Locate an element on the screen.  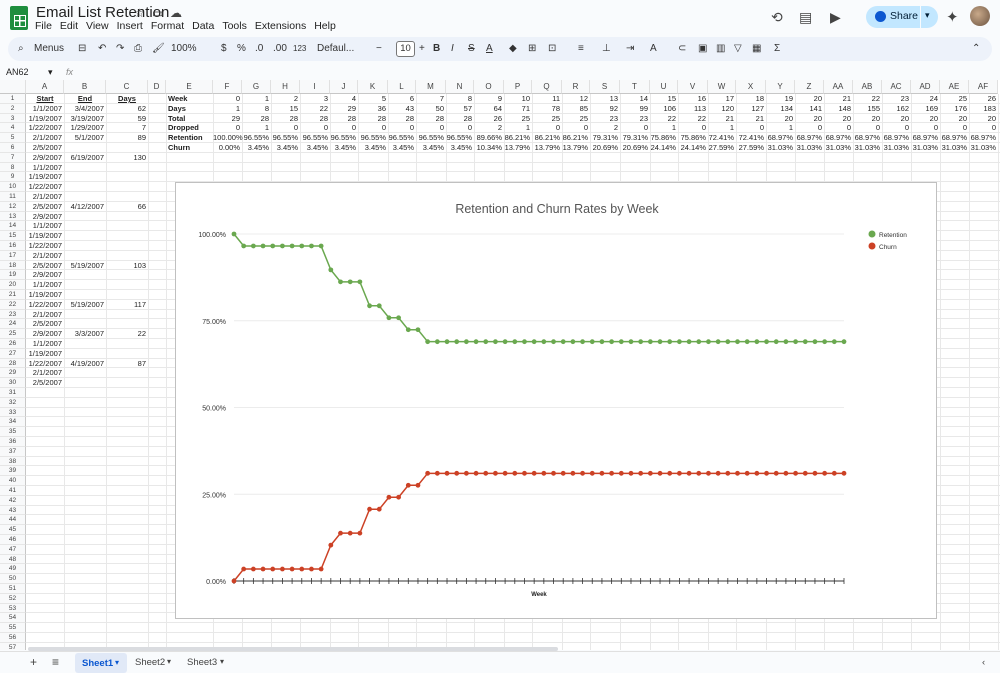
menu-edit: Edit is located at coordinates (69, 26).